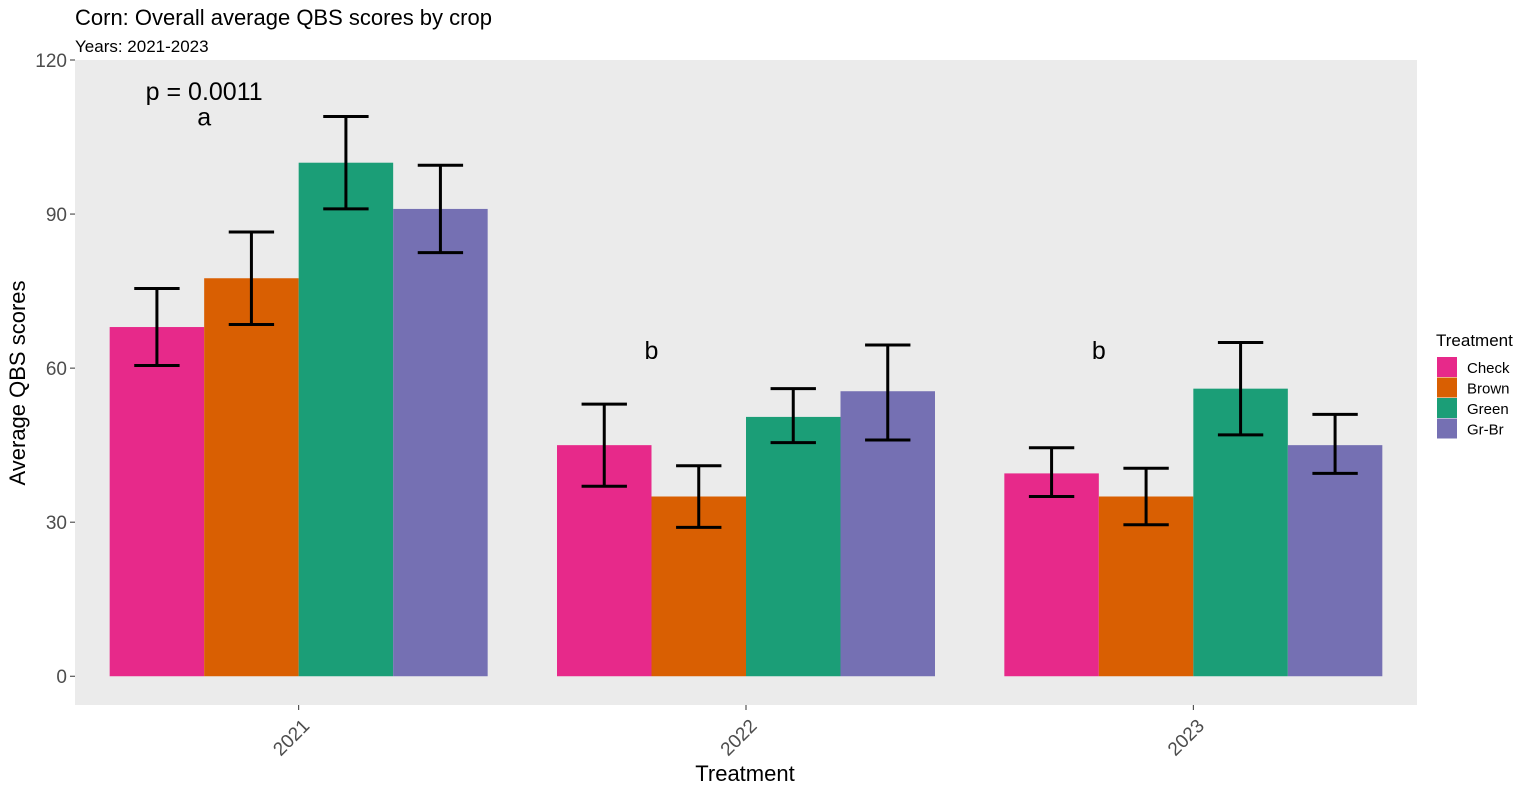 Image resolution: width=1536 pixels, height=793 pixels. What do you see at coordinates (56, 215) in the screenshot?
I see `y-tick-label: 90` at bounding box center [56, 215].